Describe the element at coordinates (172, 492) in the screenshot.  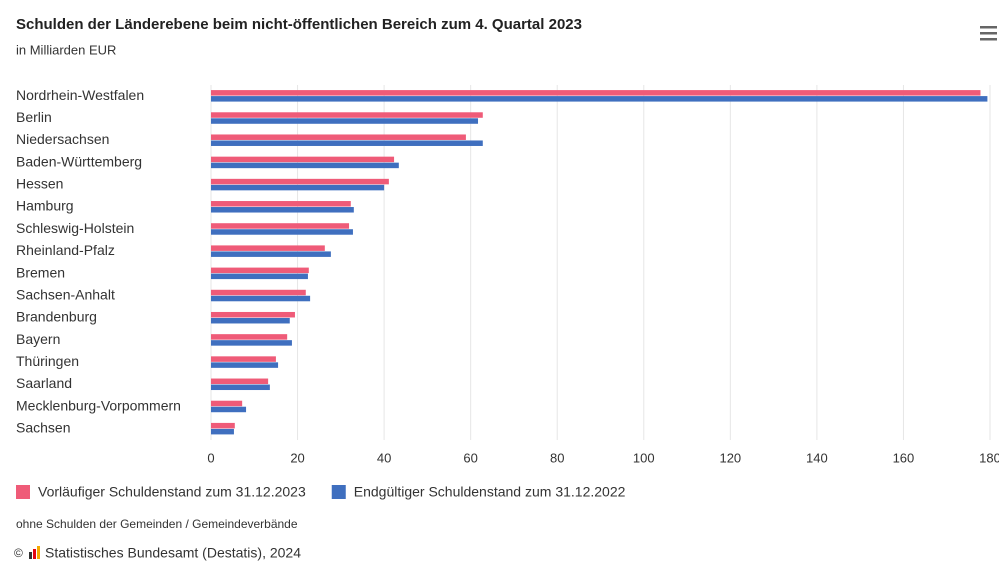
I see `legend-label: Vorläufiger Schuldenstand zum 31.12.2023` at that location.